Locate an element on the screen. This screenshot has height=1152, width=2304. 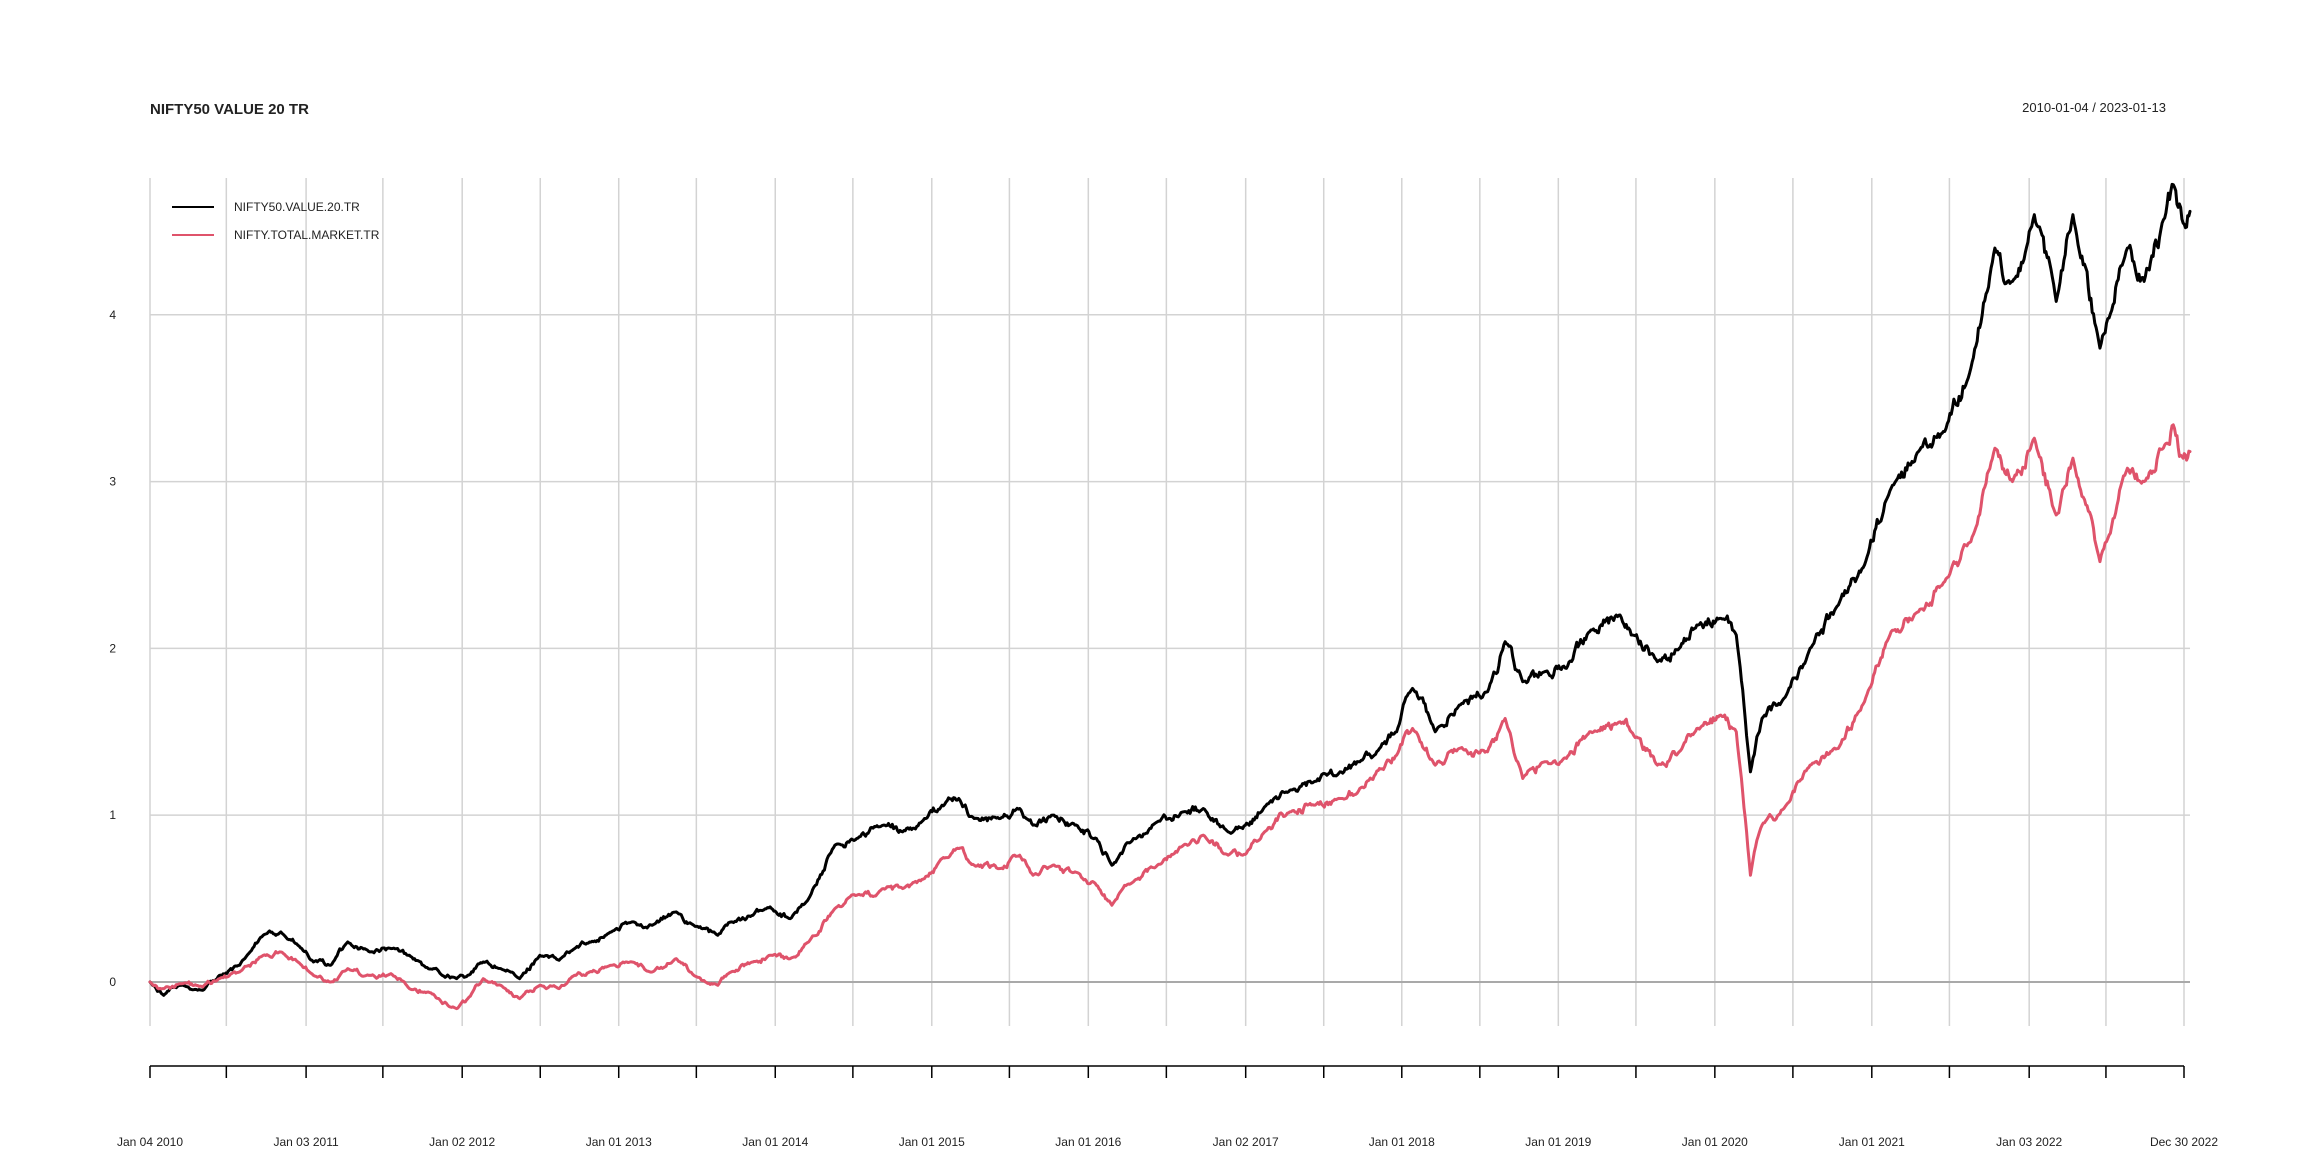
y-tick-label: 2 is located at coordinates (112, 648).